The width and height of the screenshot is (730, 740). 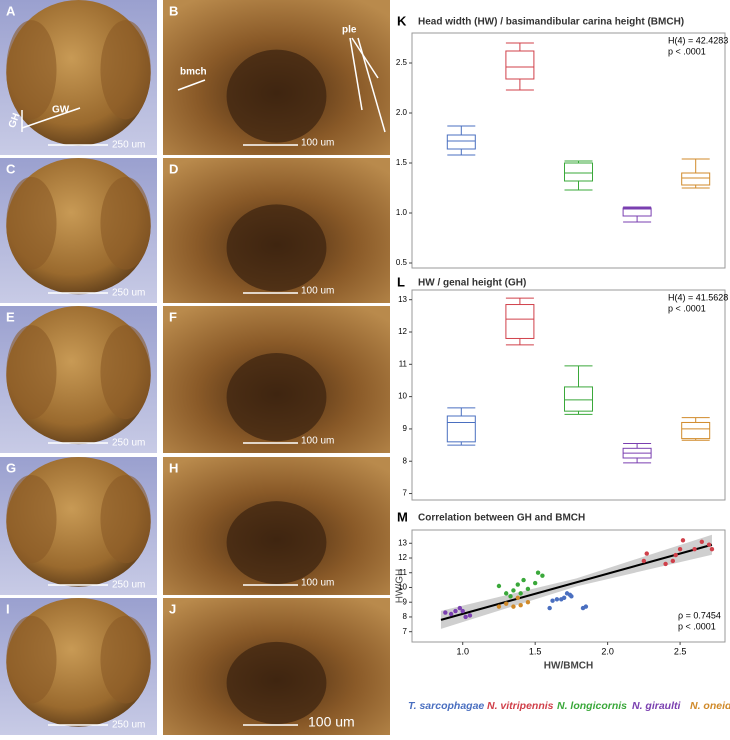 I want to click on legend-entry: N. vitripennis, so click(x=520, y=706).